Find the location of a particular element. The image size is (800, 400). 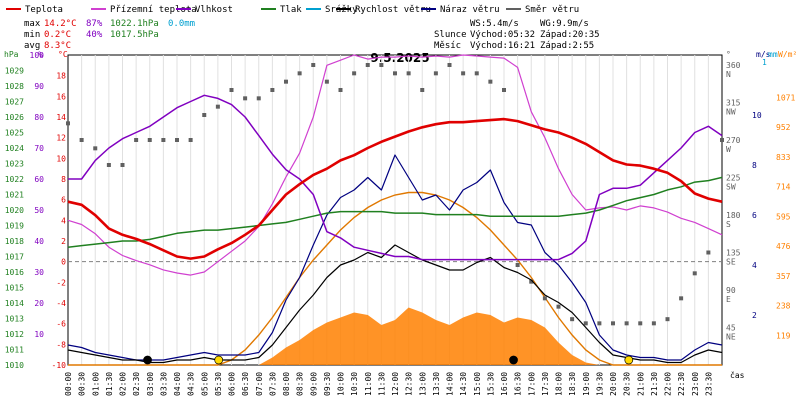

wind-direction-tick-label: N is located at coordinates (728, 74).